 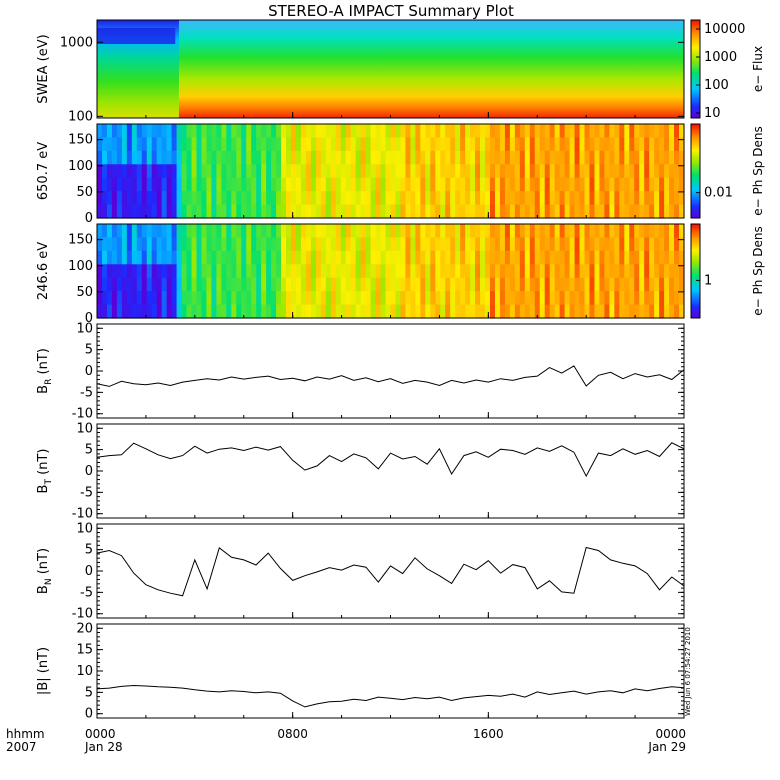 I want to click on panel-frame, so click(x=390, y=471).